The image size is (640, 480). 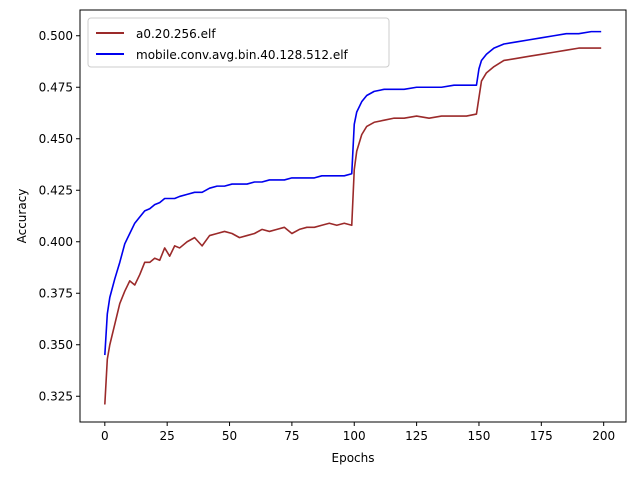 What do you see at coordinates (56, 139) in the screenshot?
I see `y-tick-label: 0.450` at bounding box center [56, 139].